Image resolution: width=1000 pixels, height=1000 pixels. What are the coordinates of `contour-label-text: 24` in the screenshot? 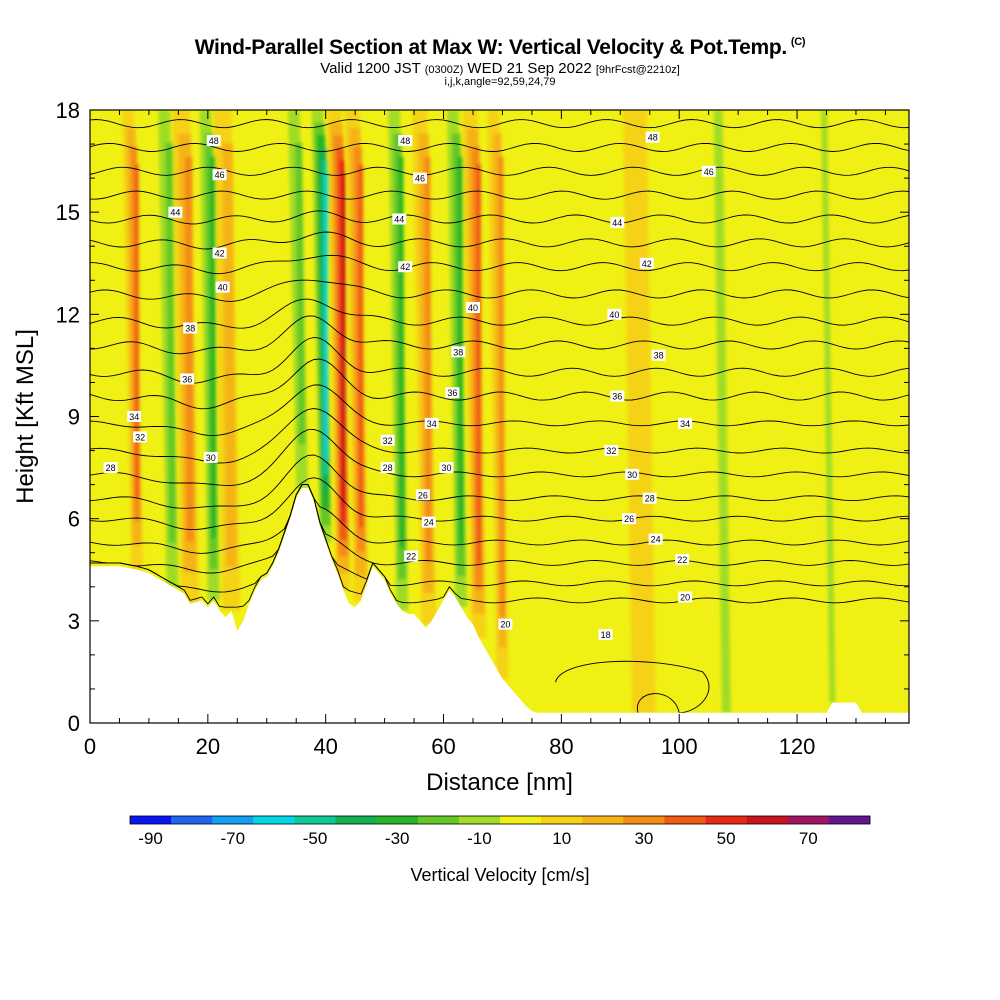 It's located at (656, 540).